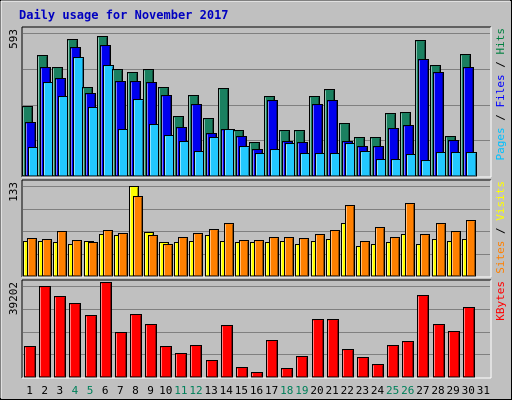 The height and width of the screenshot is (400, 512). I want to click on x-tick-label: 31, so click(483, 390).